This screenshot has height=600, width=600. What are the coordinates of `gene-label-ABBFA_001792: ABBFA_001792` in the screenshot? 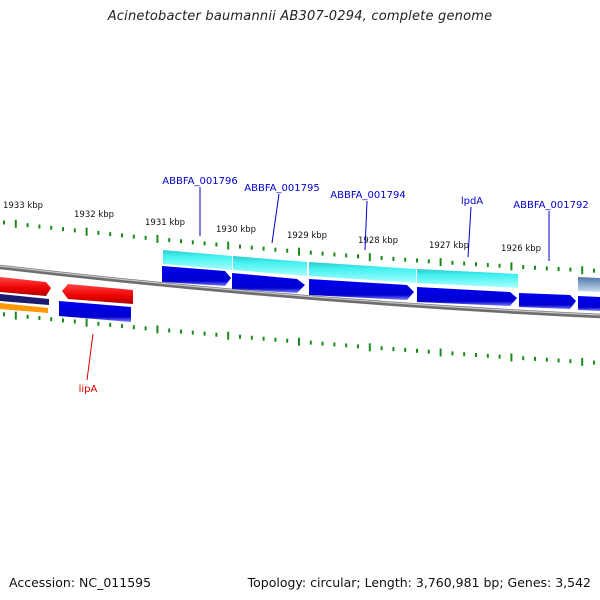 It's located at (550, 205).